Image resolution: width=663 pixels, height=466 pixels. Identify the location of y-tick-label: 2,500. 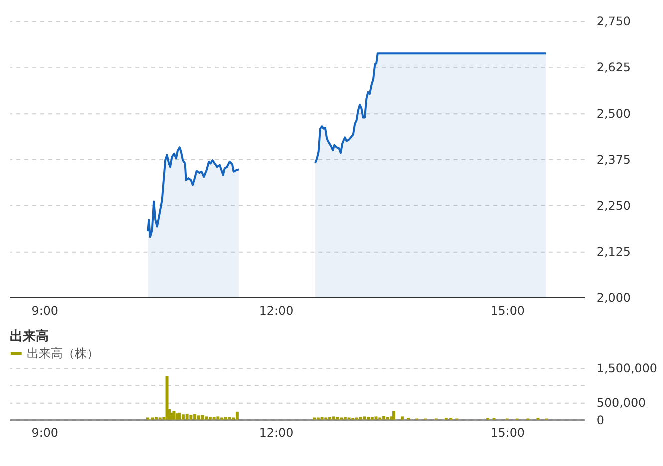
(613, 113).